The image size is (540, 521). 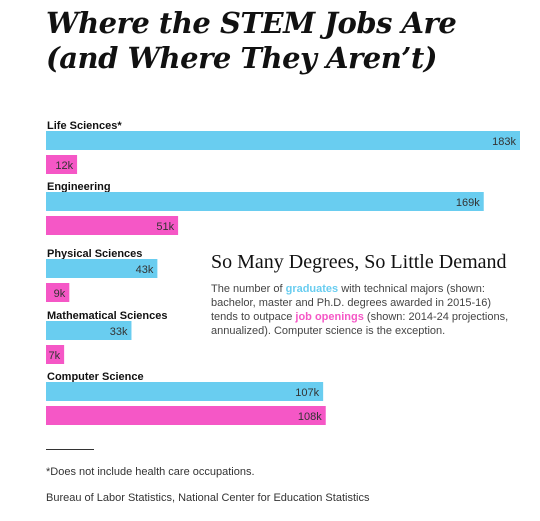 I want to click on bar-job-openings-life-sciences, so click(x=62, y=164).